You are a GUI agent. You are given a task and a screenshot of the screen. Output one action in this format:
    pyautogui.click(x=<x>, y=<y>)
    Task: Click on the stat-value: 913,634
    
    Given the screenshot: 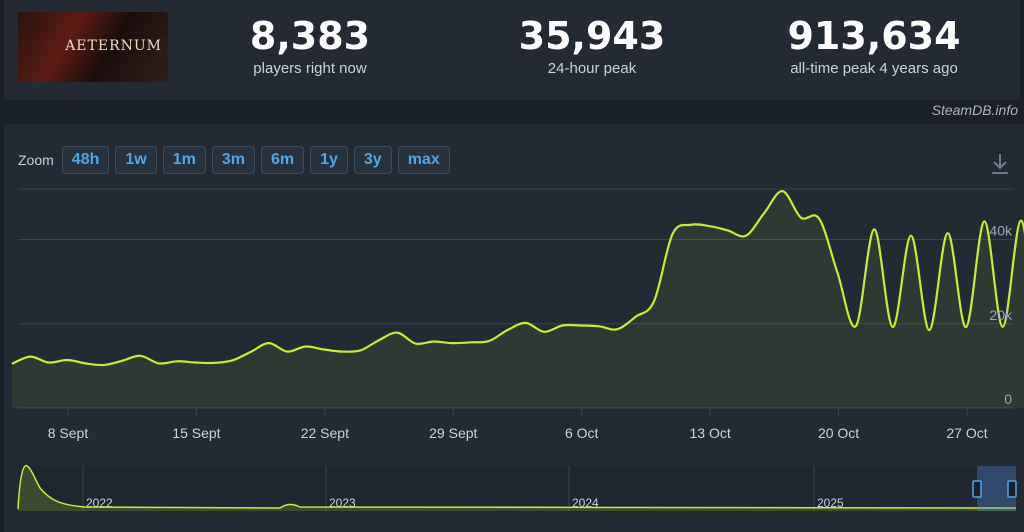 What is the action you would take?
    pyautogui.click(x=874, y=36)
    